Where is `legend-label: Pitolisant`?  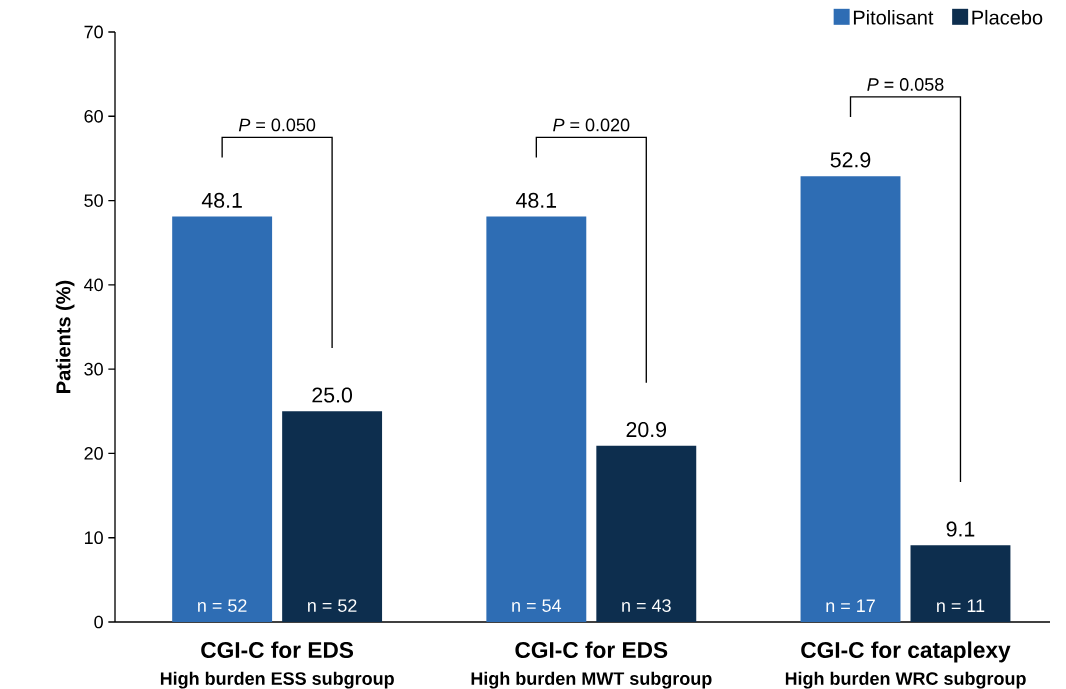 legend-label: Pitolisant is located at coordinates (893, 17).